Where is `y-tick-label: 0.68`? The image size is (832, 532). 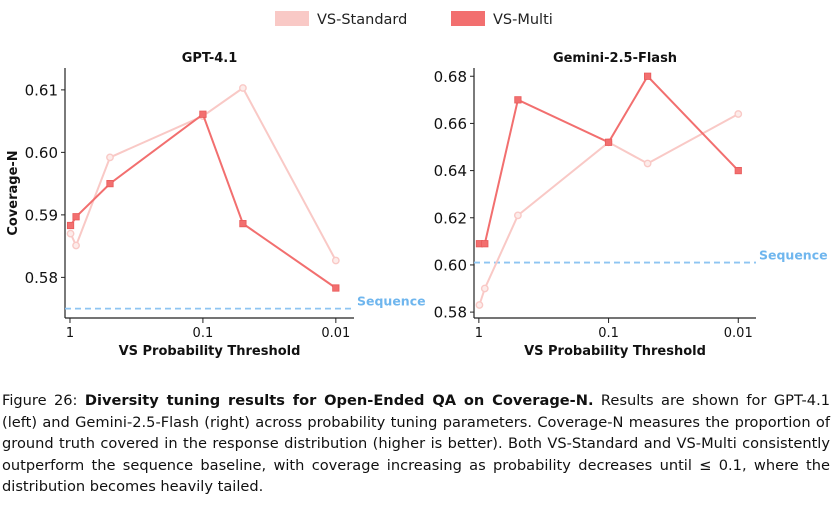 y-tick-label: 0.68 is located at coordinates (450, 77).